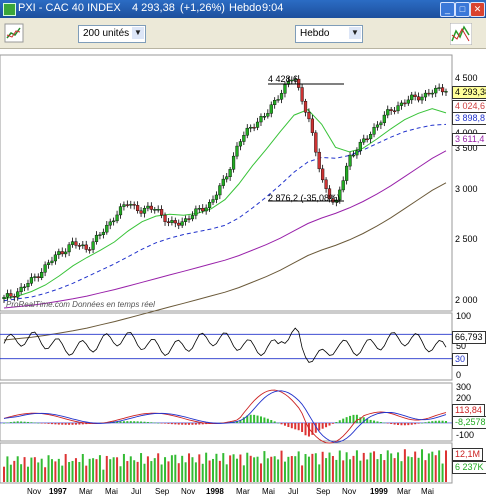  Describe the element at coordinates (447, 9) in the screenshot. I see `minimize-button: _` at that location.